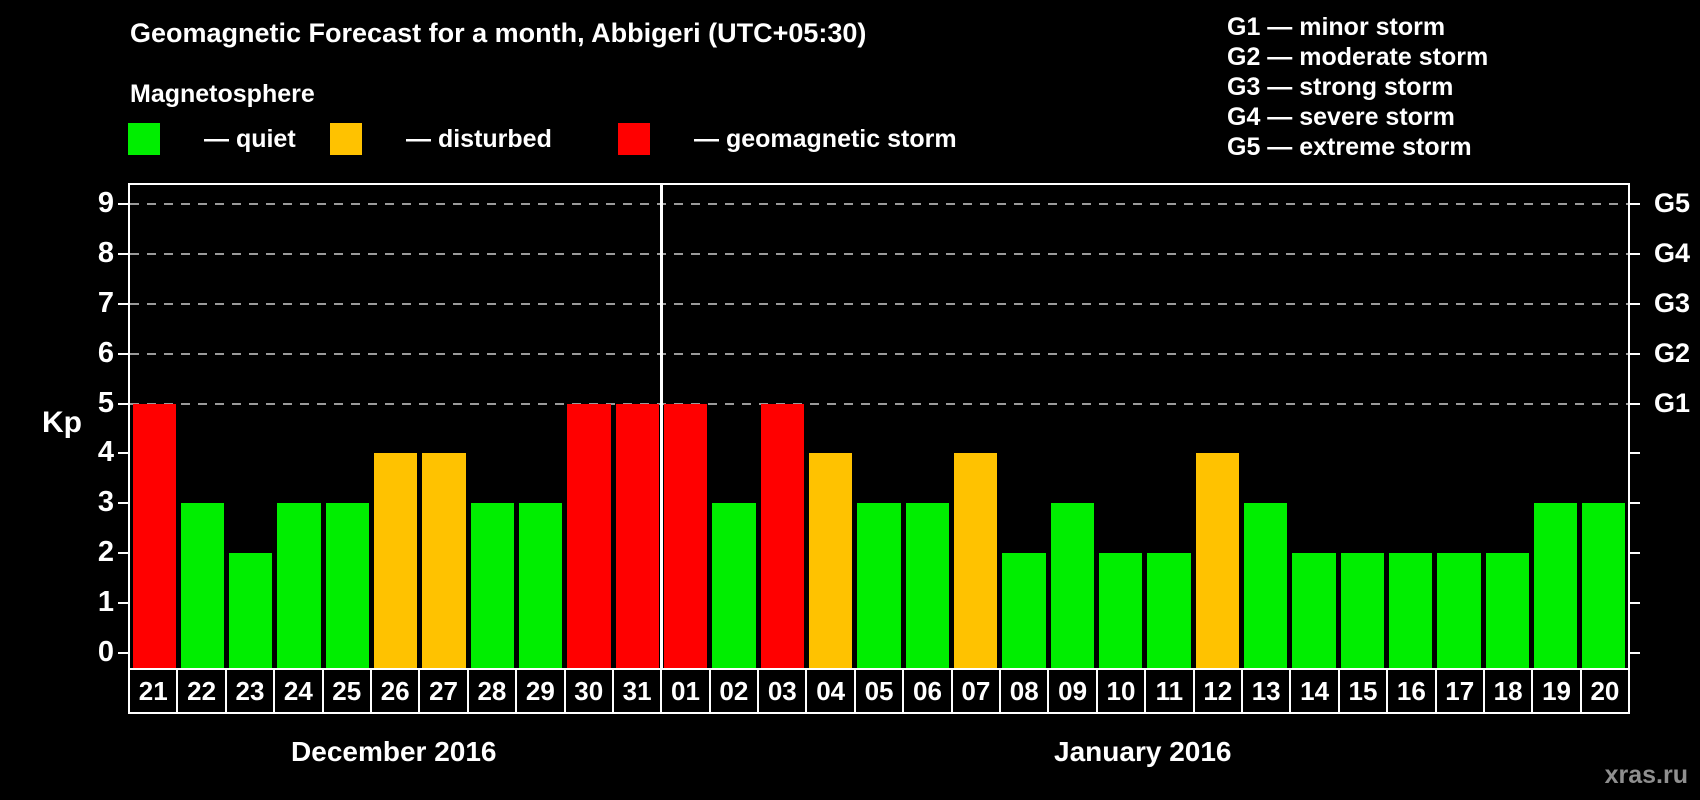  I want to click on legend-item-disturbed: — disturbed, so click(441, 139).